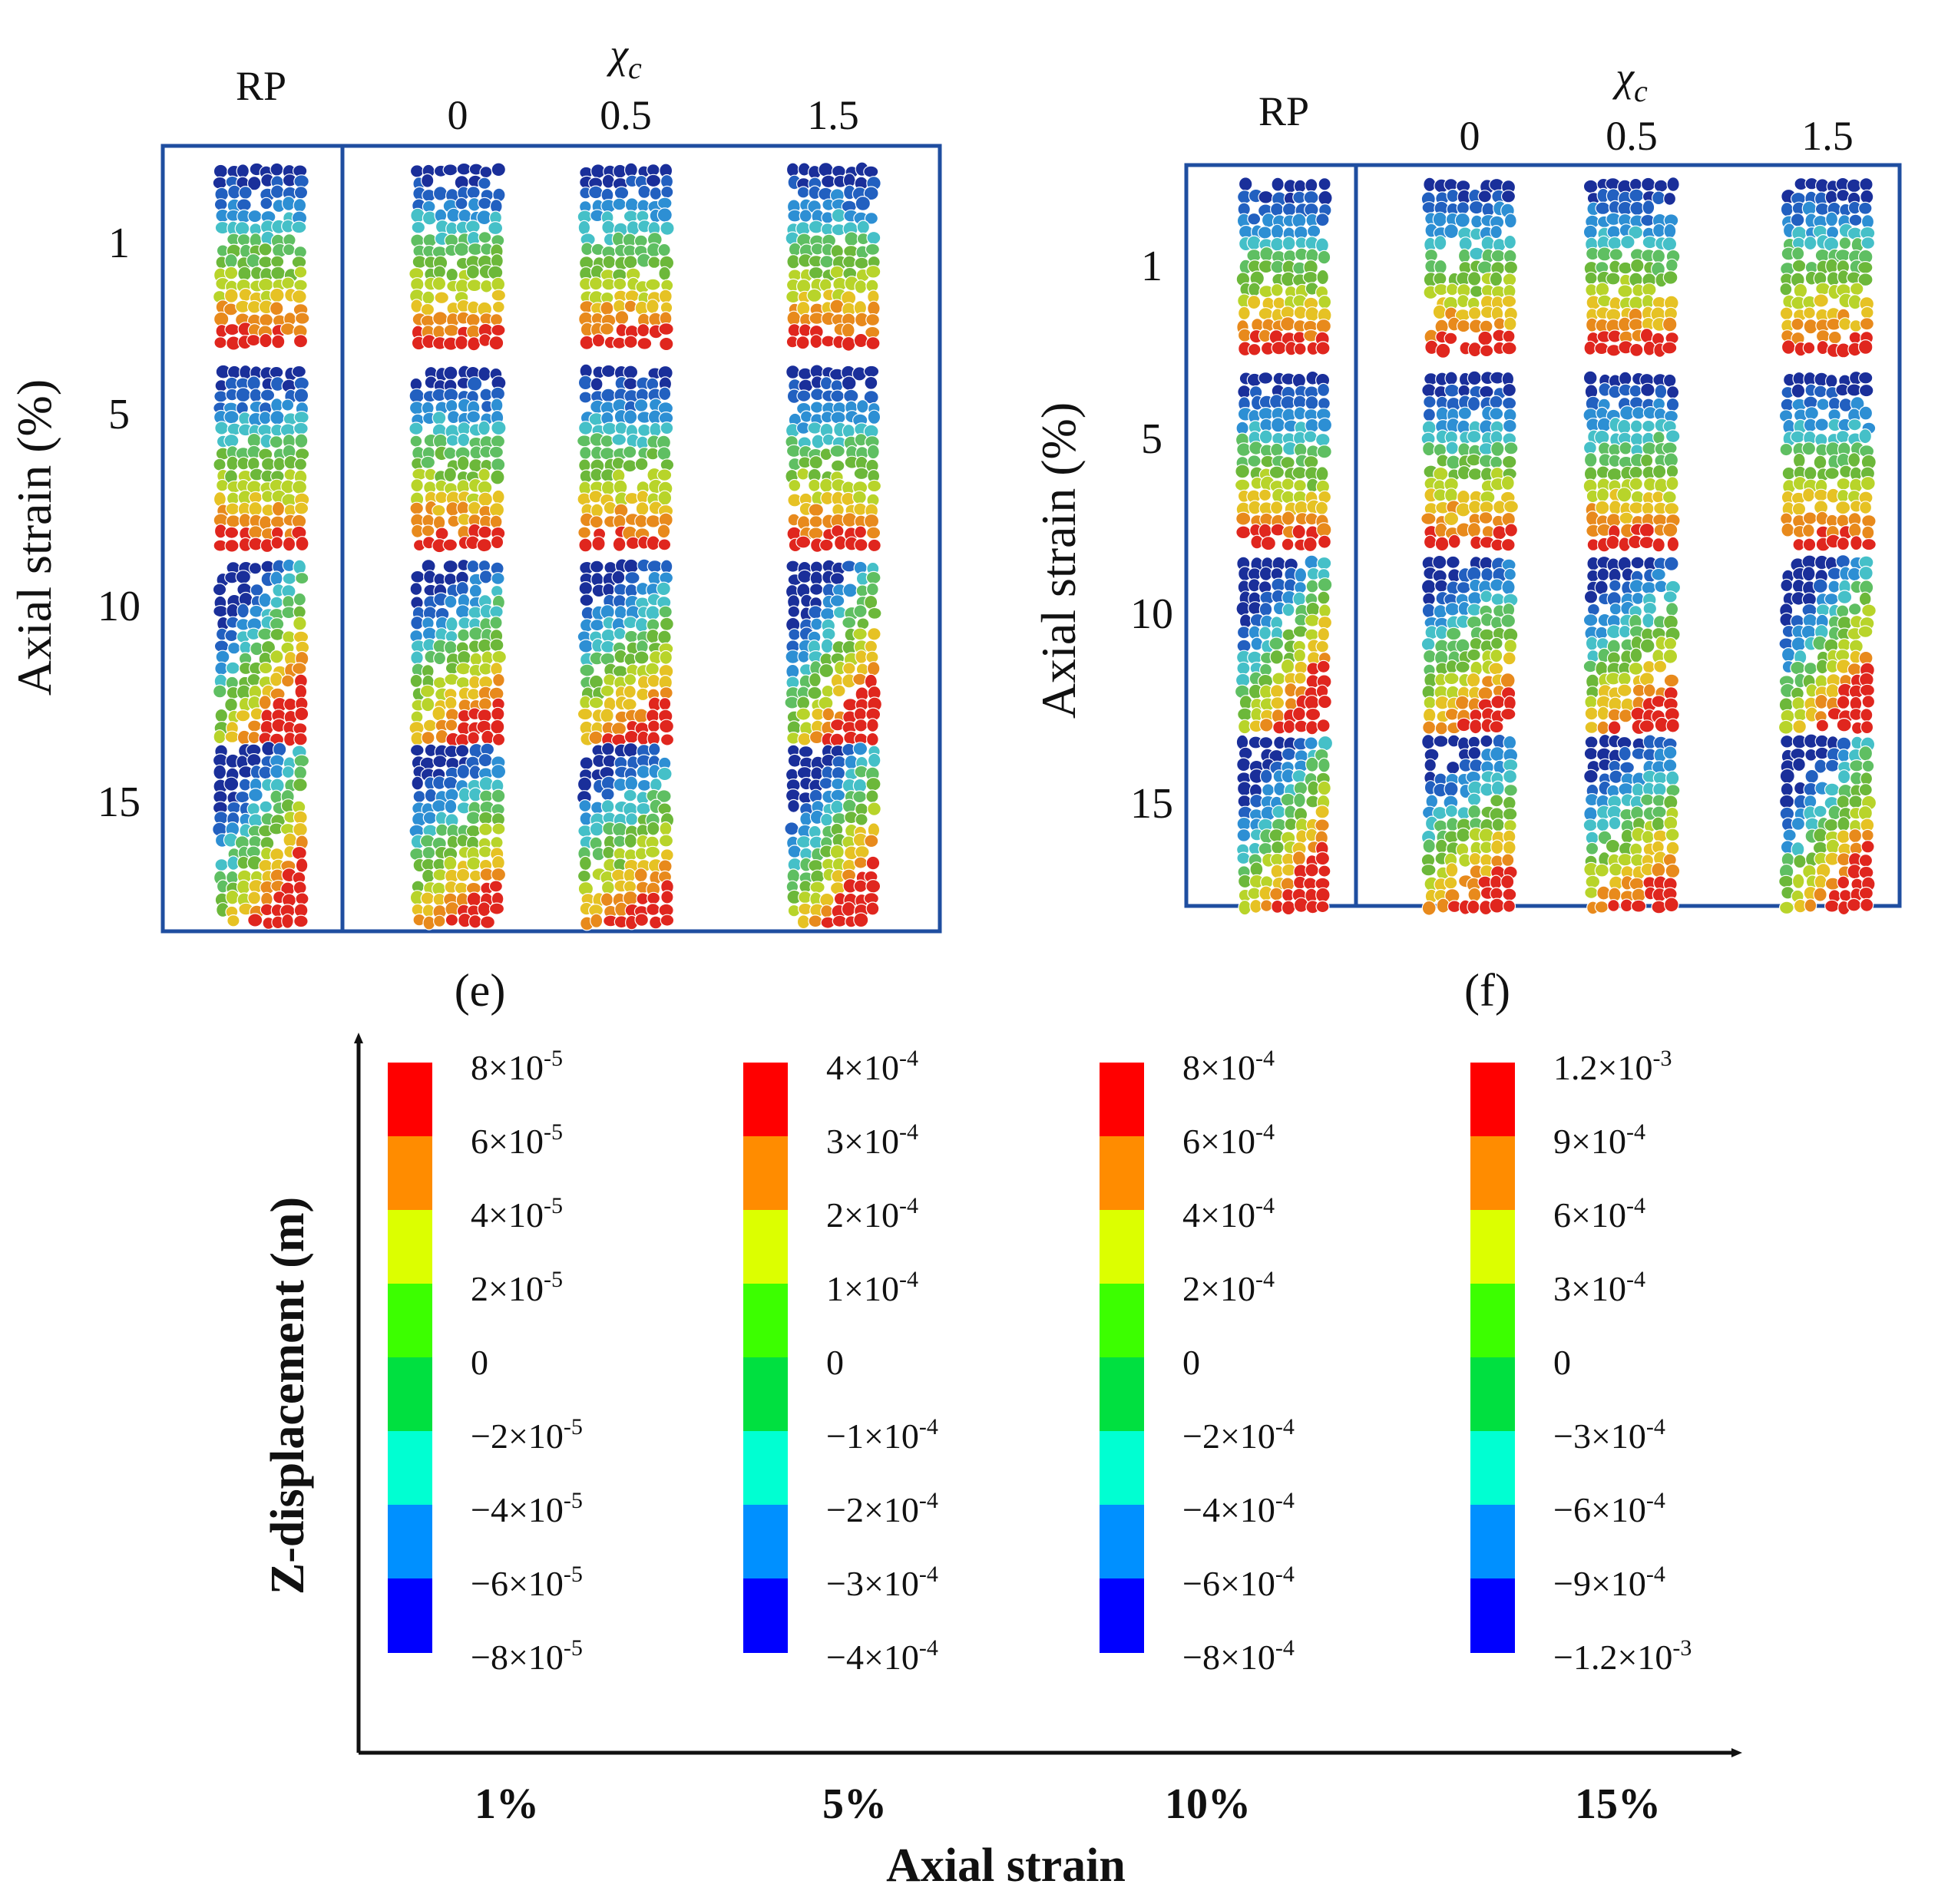  I want to click on colorbar-tick-label: 9×10⁻⁴, so click(1599, 1140).